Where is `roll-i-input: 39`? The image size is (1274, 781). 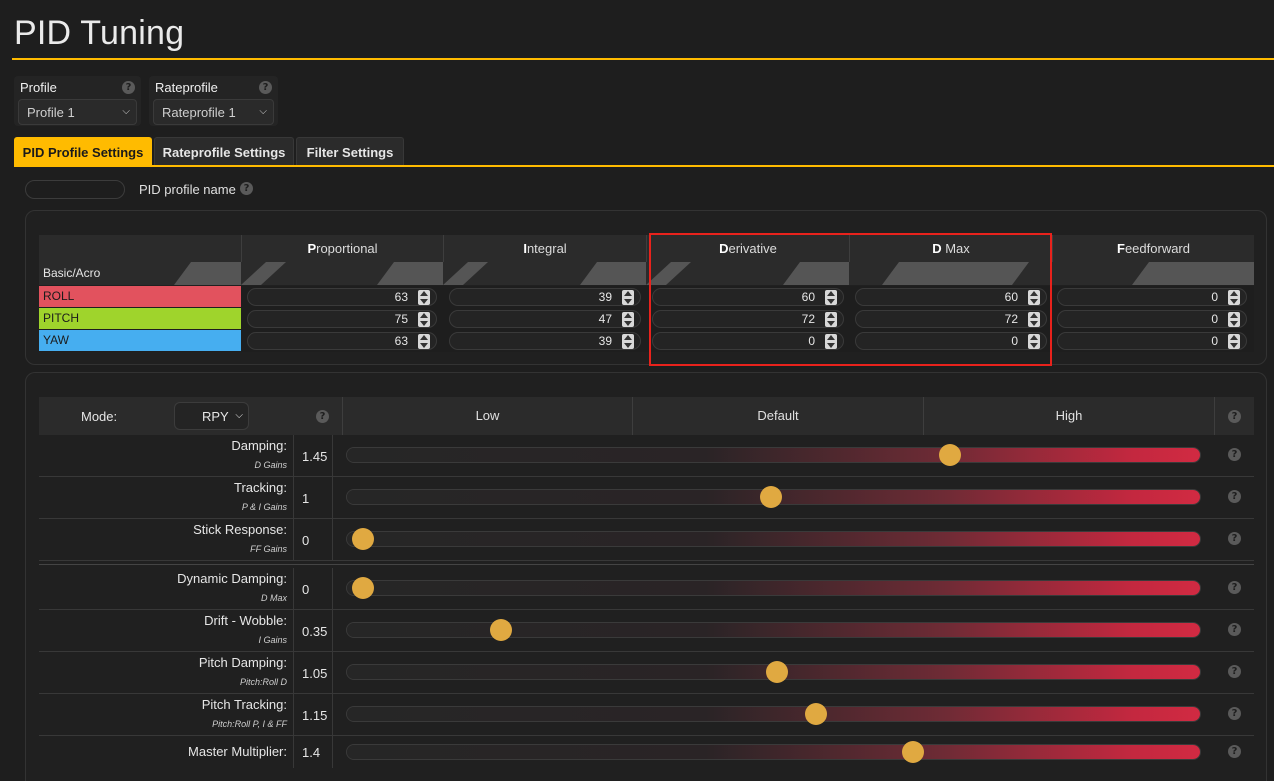
roll-i-input: 39 is located at coordinates (545, 297).